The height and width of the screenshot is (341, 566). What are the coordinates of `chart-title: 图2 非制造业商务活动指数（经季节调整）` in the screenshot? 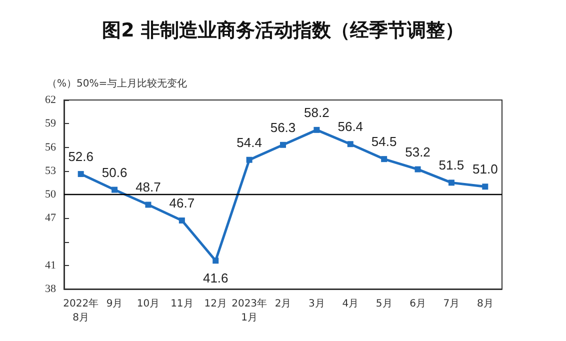 It's located at (283, 31).